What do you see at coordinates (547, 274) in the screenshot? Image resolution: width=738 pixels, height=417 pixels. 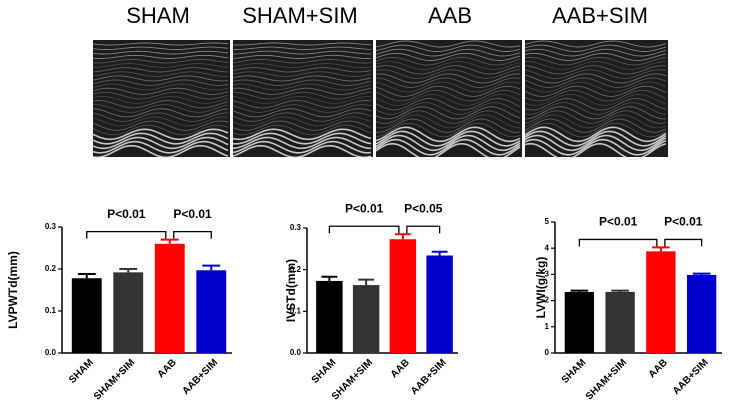 I see `y-tick-label: 3` at bounding box center [547, 274].